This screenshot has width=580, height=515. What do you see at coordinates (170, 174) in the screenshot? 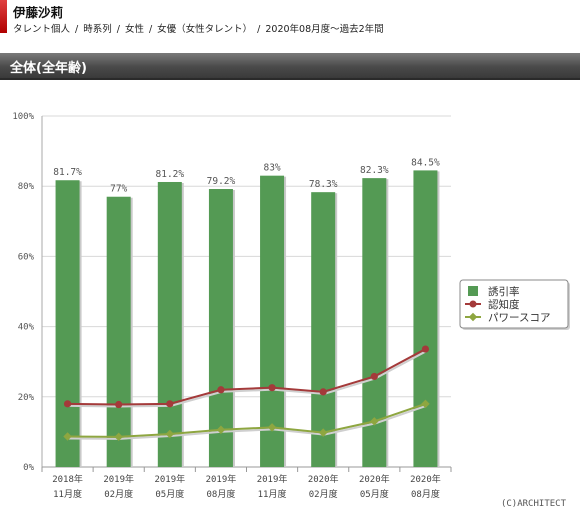
I see `data-label: 81.2%` at bounding box center [170, 174].